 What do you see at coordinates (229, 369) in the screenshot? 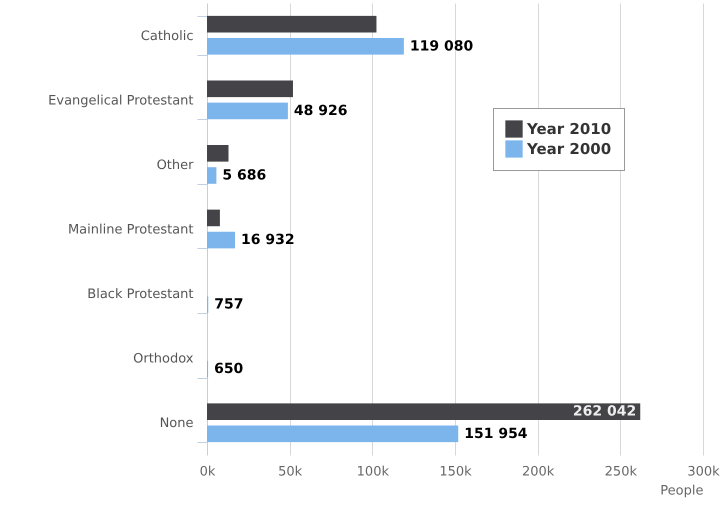
I see `data-label: 650` at bounding box center [229, 369].